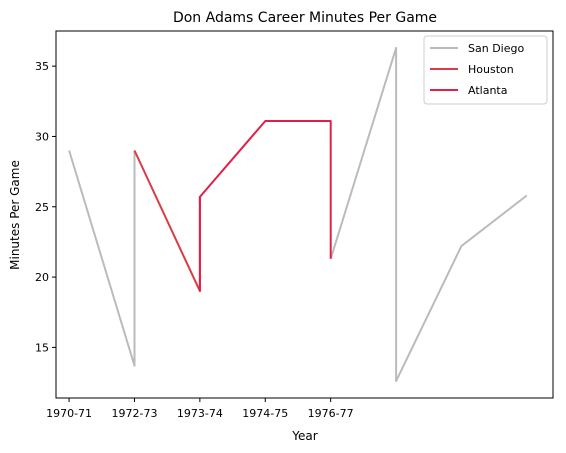  I want to click on legend-label-atlanta: Atlanta, so click(487, 90).